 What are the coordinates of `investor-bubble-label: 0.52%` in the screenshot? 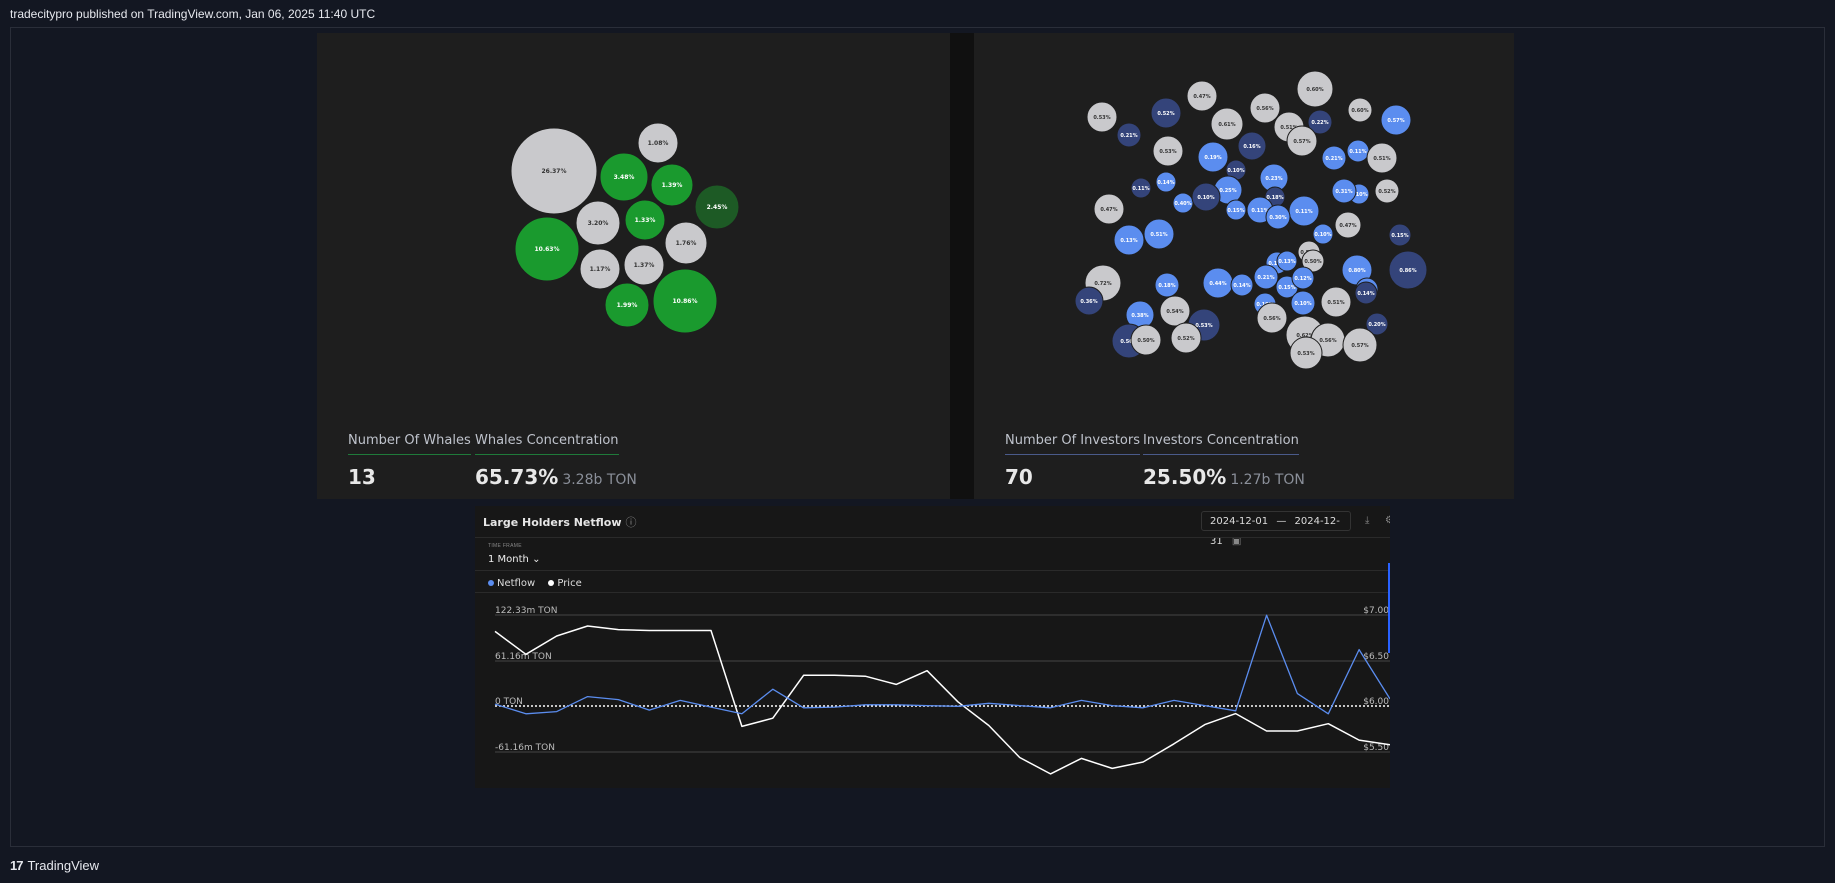 It's located at (1386, 192).